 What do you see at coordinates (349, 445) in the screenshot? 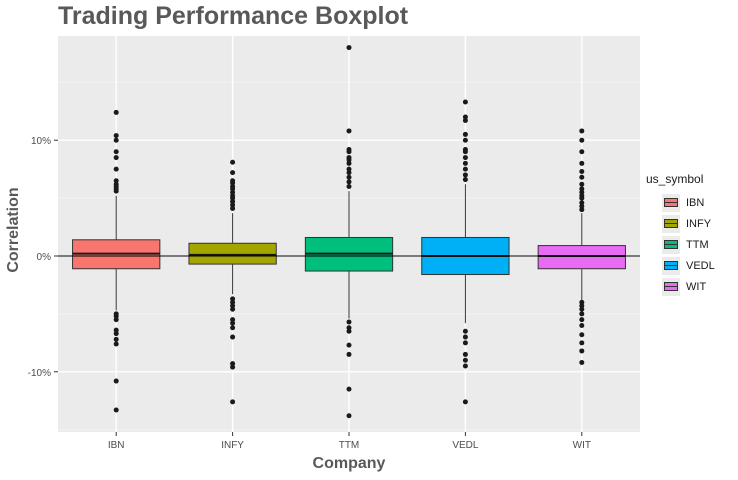
I see `x-tick-label: TTM` at bounding box center [349, 445].